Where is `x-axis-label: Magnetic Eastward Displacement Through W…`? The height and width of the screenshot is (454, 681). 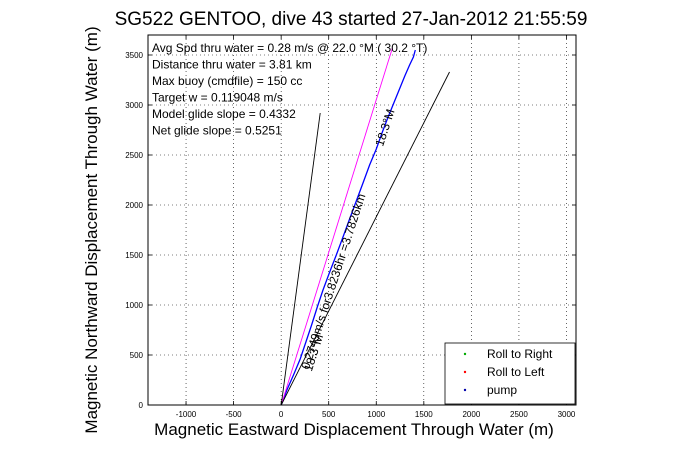 x-axis-label: Magnetic Eastward Displacement Through W… is located at coordinates (354, 429).